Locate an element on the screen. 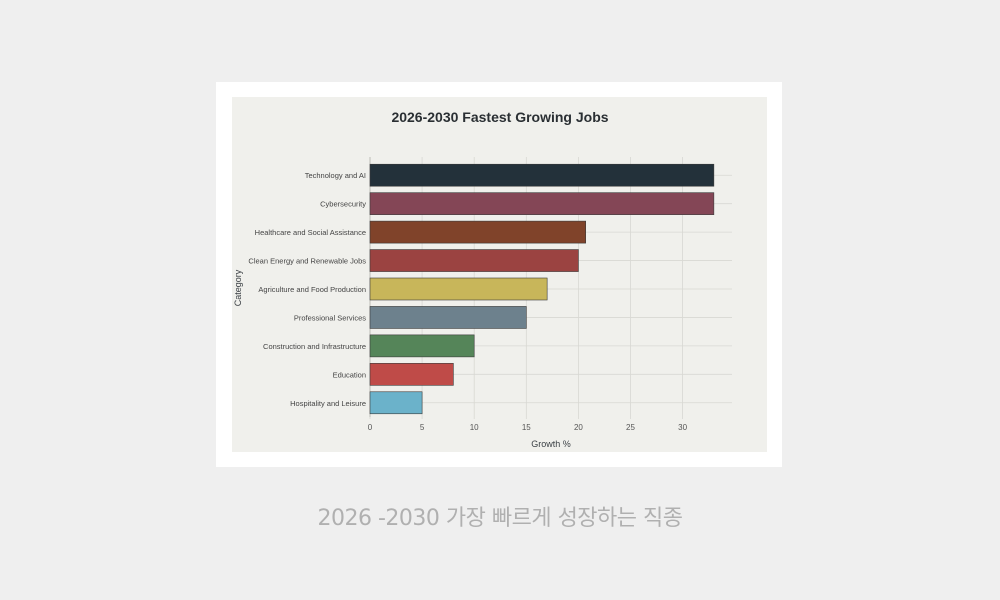  category-label: Cybersecurity is located at coordinates (343, 204).